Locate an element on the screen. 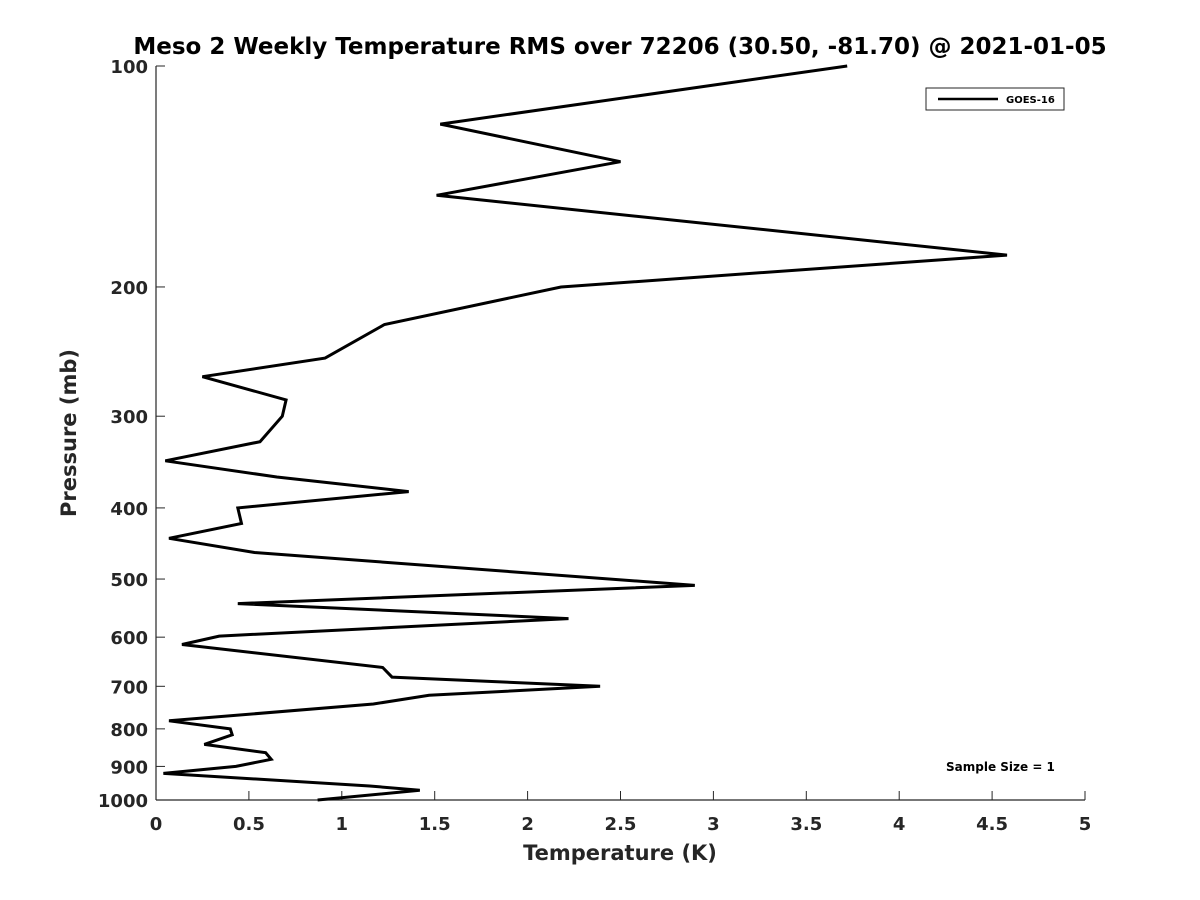 The width and height of the screenshot is (1200, 900). x-tick-label: 3.5 is located at coordinates (806, 824).